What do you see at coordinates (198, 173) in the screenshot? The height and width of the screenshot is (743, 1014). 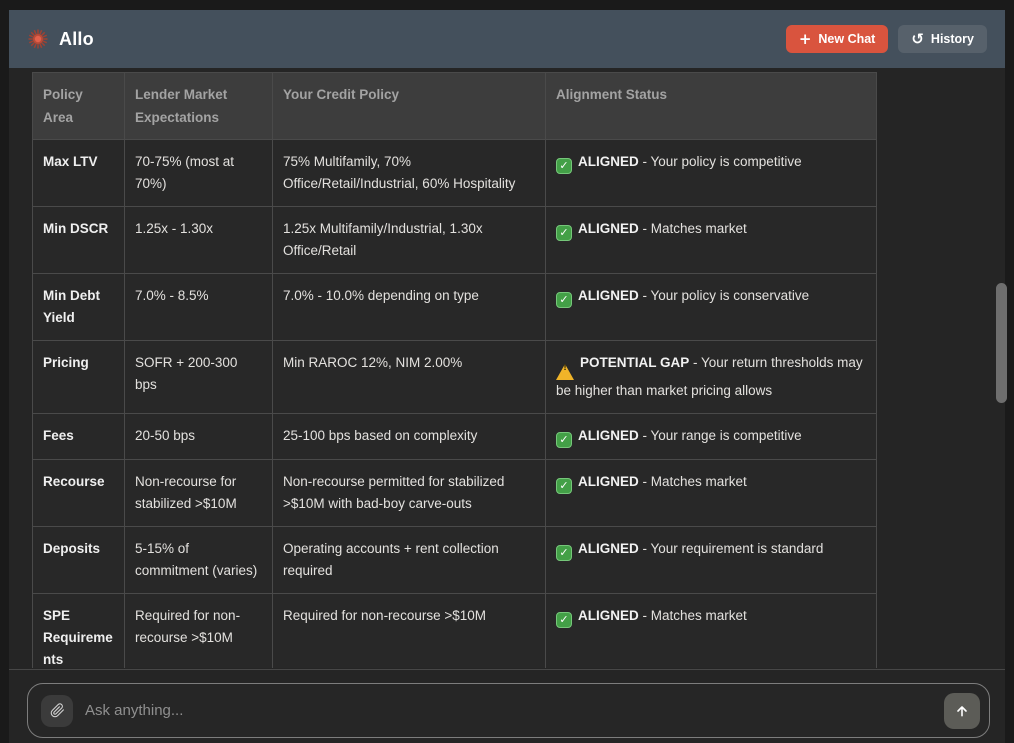 I see `market-expectations-cell: 70-75% (most at 70%)` at bounding box center [198, 173].